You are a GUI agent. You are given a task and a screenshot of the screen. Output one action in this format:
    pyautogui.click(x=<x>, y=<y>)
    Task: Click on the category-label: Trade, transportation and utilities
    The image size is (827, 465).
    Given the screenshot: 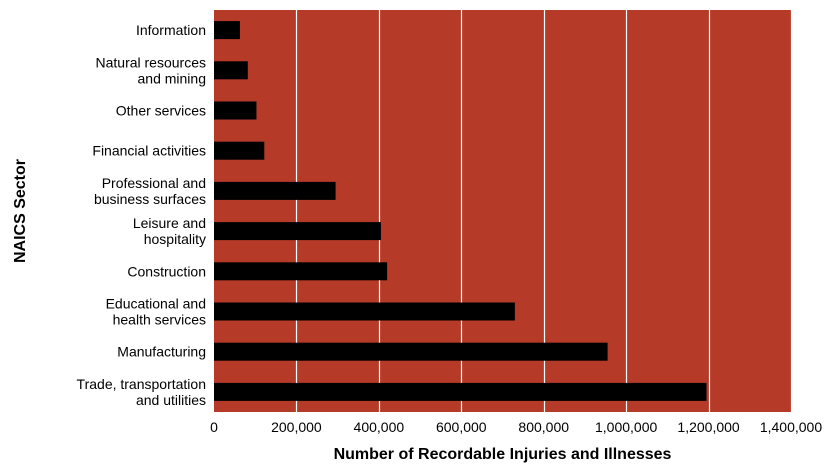 What is the action you would take?
    pyautogui.click(x=141, y=392)
    